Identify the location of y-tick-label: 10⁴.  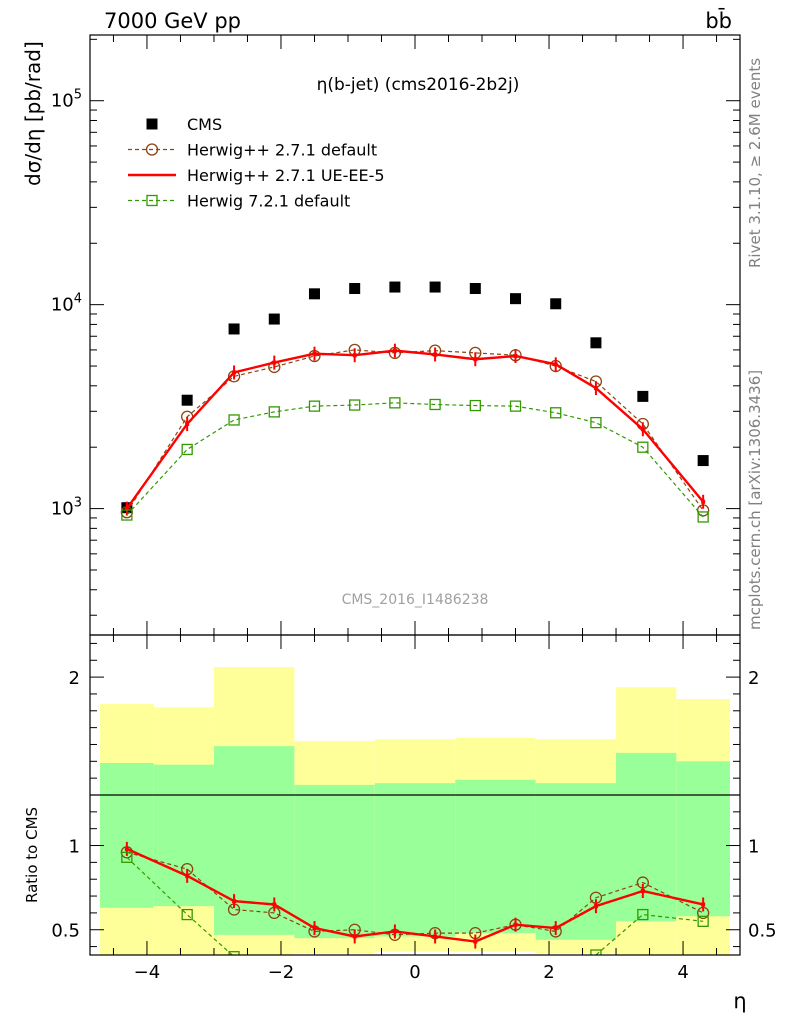
(66, 304).